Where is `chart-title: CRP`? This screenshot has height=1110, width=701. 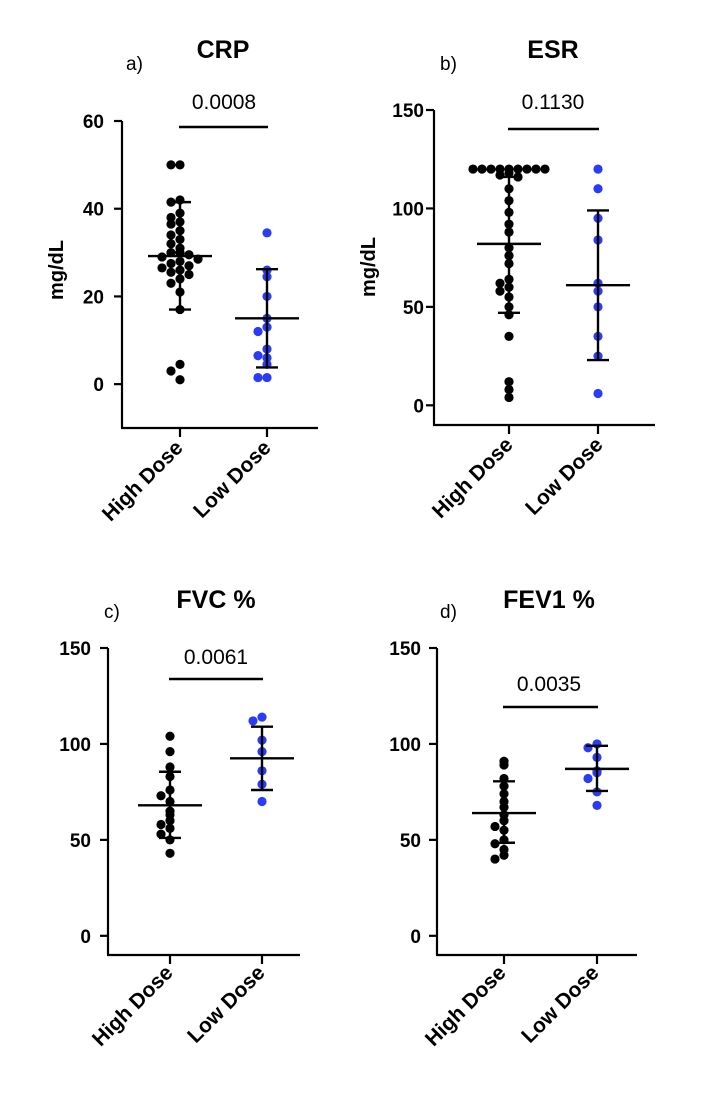 chart-title: CRP is located at coordinates (223, 50).